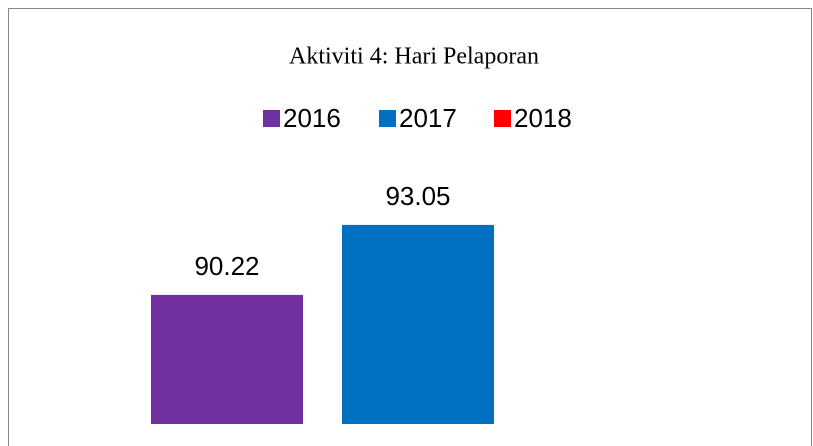  I want to click on legend-label: 2017, so click(428, 118).